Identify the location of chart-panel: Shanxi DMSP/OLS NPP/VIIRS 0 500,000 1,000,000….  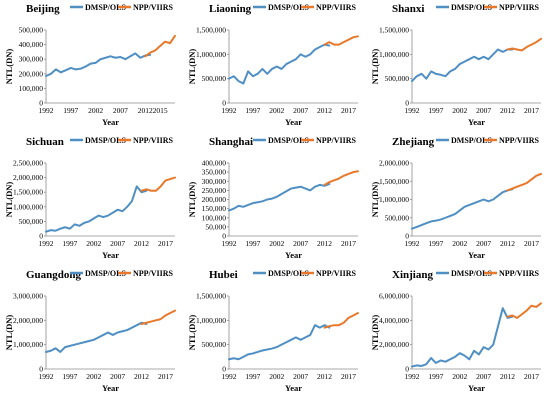
(456, 65).